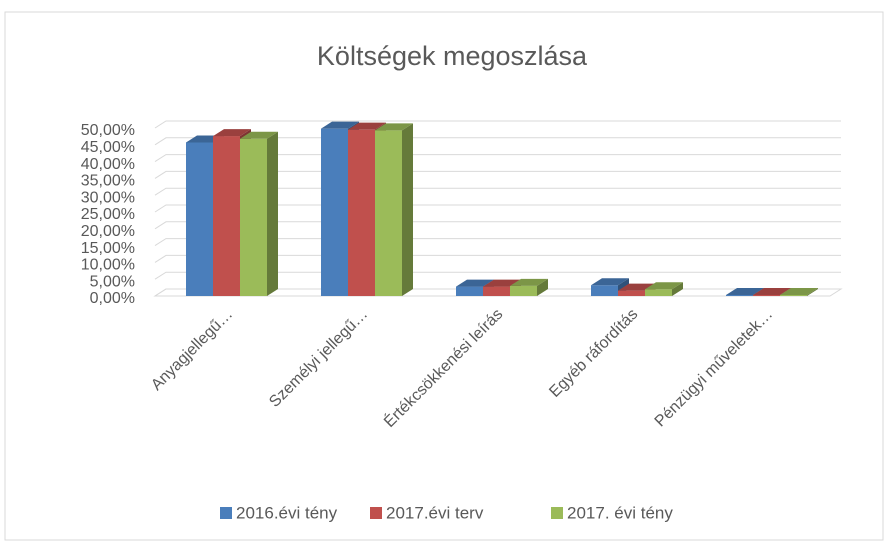 This screenshot has width=889, height=542. Describe the element at coordinates (112, 298) in the screenshot. I see `y-tick-label: 0,00%` at that location.